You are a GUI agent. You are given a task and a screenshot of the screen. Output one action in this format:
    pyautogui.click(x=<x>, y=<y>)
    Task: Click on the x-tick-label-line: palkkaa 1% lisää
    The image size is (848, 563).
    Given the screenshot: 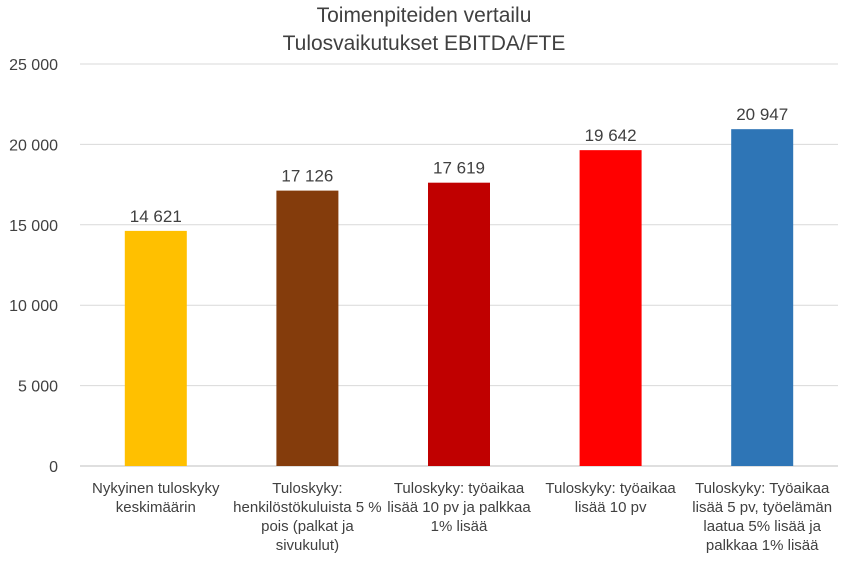 What is the action you would take?
    pyautogui.click(x=762, y=545)
    